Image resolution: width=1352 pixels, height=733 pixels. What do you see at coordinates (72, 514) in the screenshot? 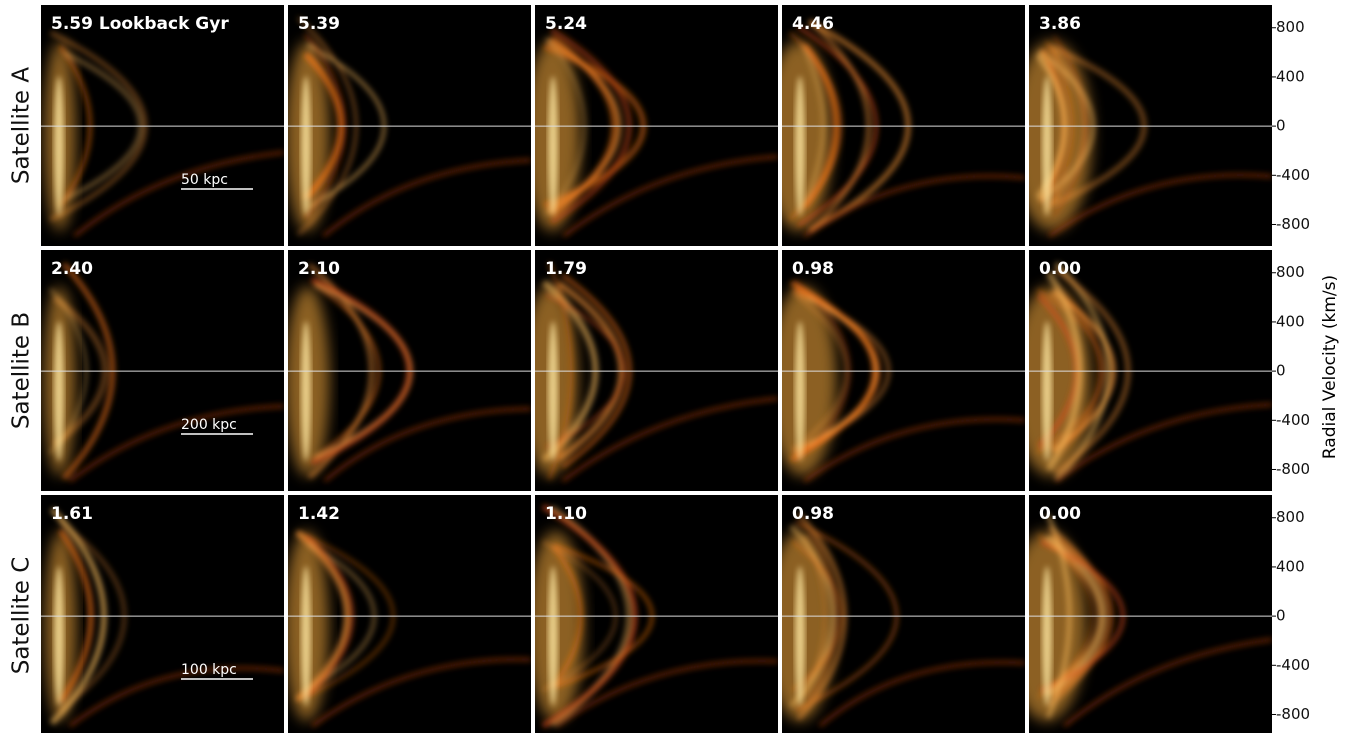
I see `panel-label: 1.61` at bounding box center [72, 514].